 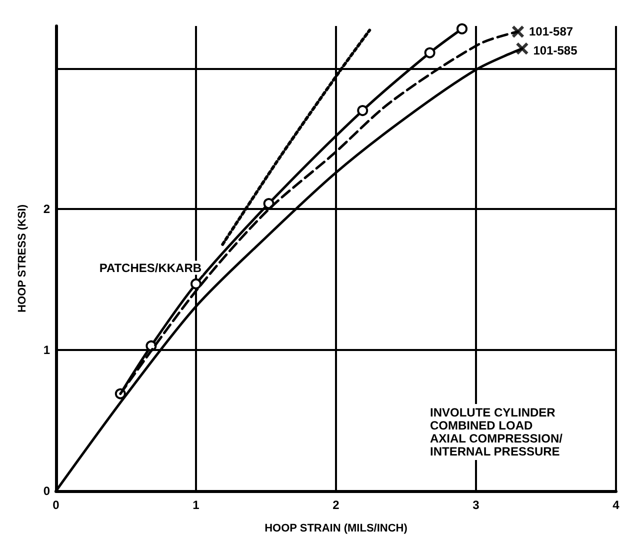 What do you see at coordinates (336, 505) in the screenshot?
I see `x-tick-label: 2` at bounding box center [336, 505].